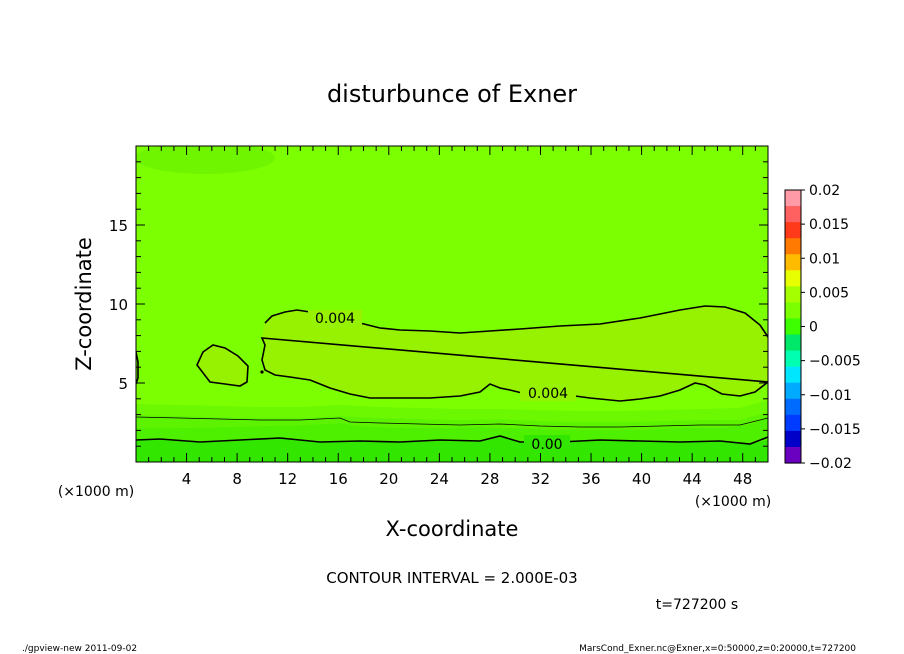 This screenshot has height=654, width=904. What do you see at coordinates (830, 396) in the screenshot?
I see `colorbar-tick-label: −0.01` at bounding box center [830, 396].